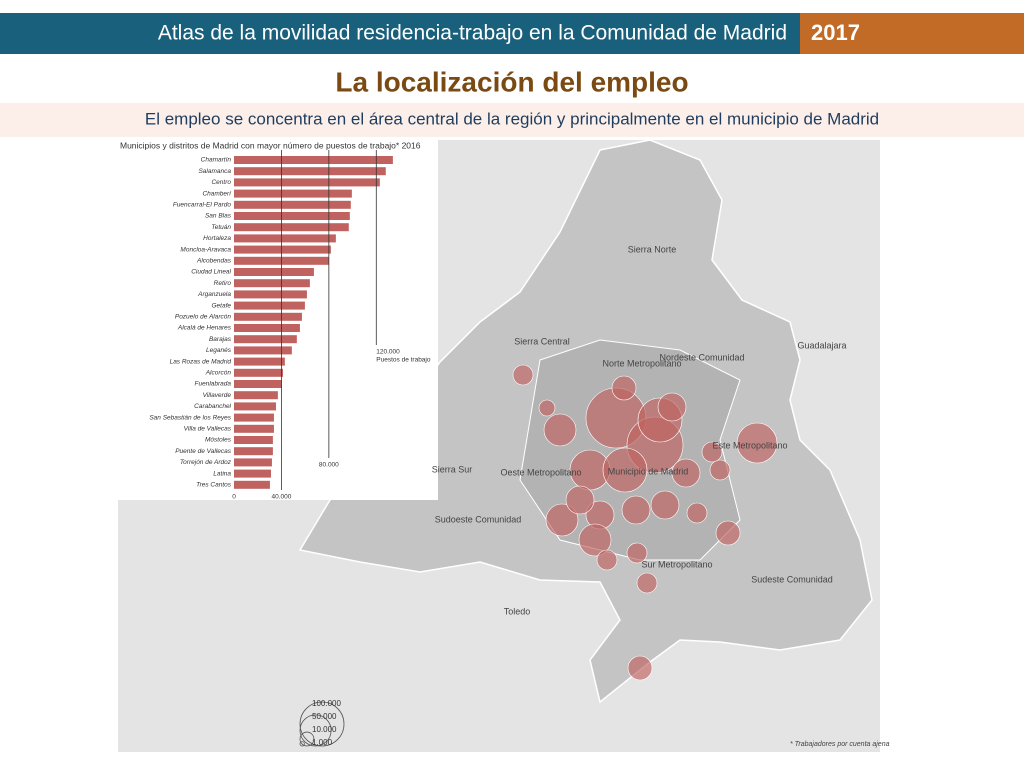 The height and width of the screenshot is (773, 1024). I want to click on legend-label: 50.000, so click(324, 716).